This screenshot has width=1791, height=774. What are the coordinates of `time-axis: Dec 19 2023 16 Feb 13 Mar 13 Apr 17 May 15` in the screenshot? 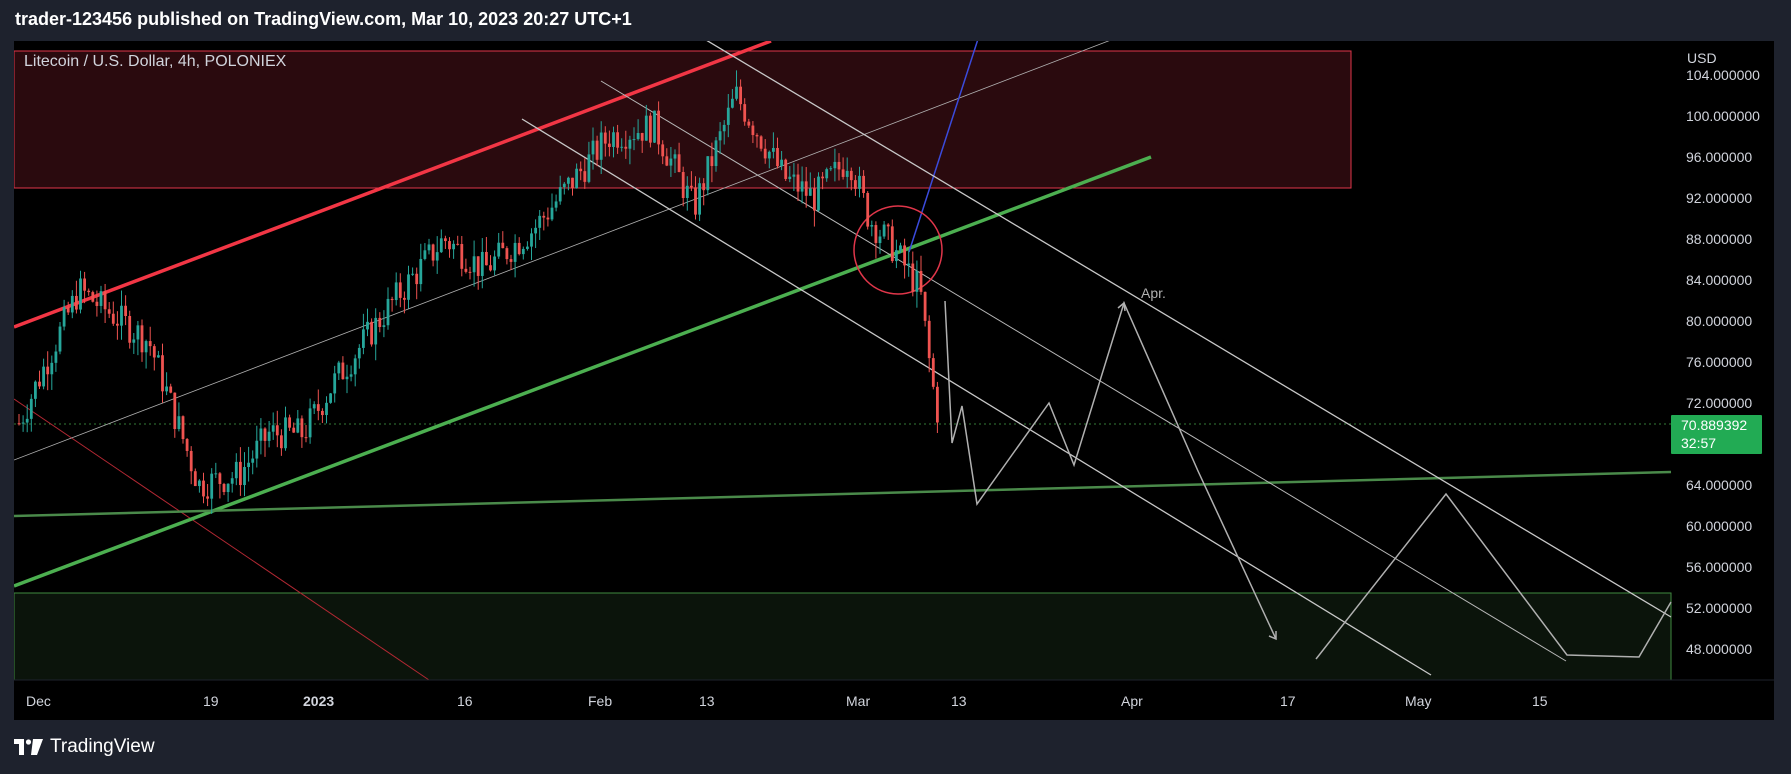 It's located at (787, 701).